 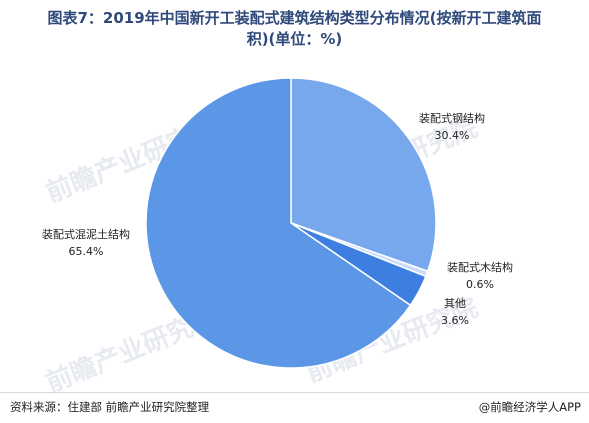 What do you see at coordinates (452, 118) in the screenshot?
I see `slice-category-label: 装配式钢结构` at bounding box center [452, 118].